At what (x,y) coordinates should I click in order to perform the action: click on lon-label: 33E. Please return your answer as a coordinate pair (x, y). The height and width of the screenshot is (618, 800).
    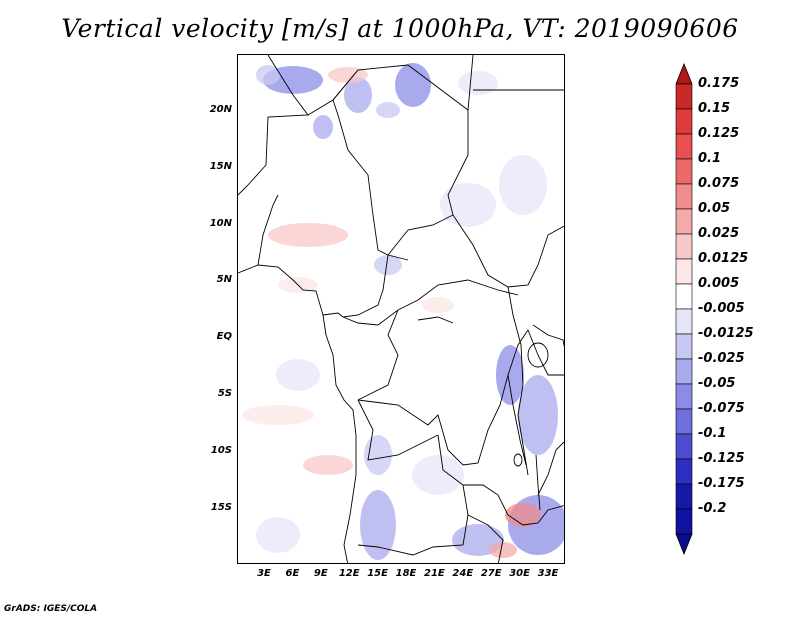
    Looking at the image, I should click on (548, 573).